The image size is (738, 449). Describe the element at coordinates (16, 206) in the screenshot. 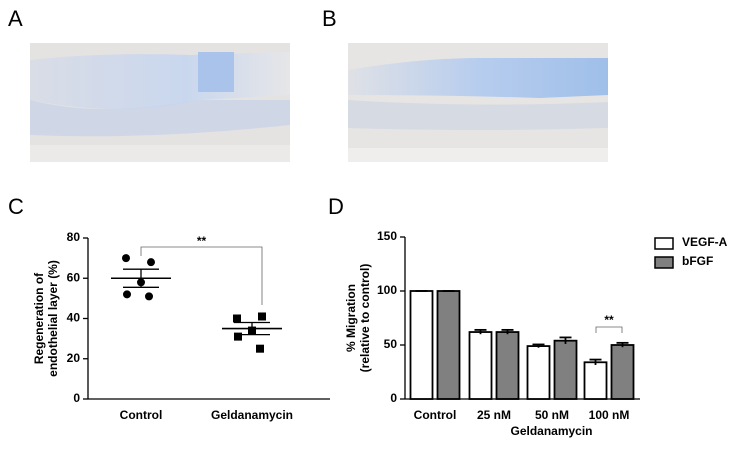

I see `panel-label: C` at that location.